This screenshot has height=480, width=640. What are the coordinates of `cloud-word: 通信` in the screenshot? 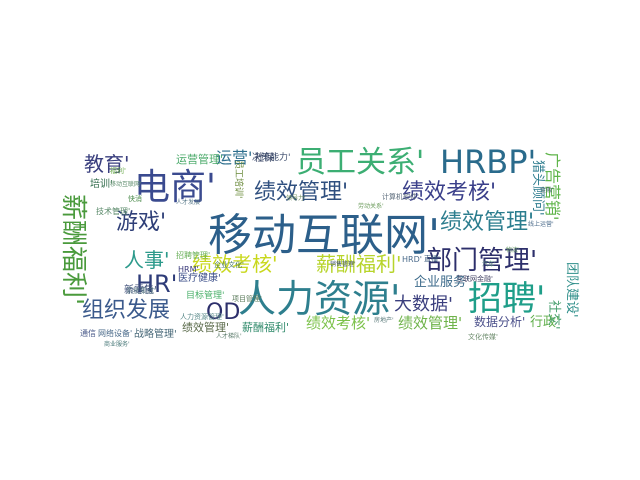 It's located at (88, 333).